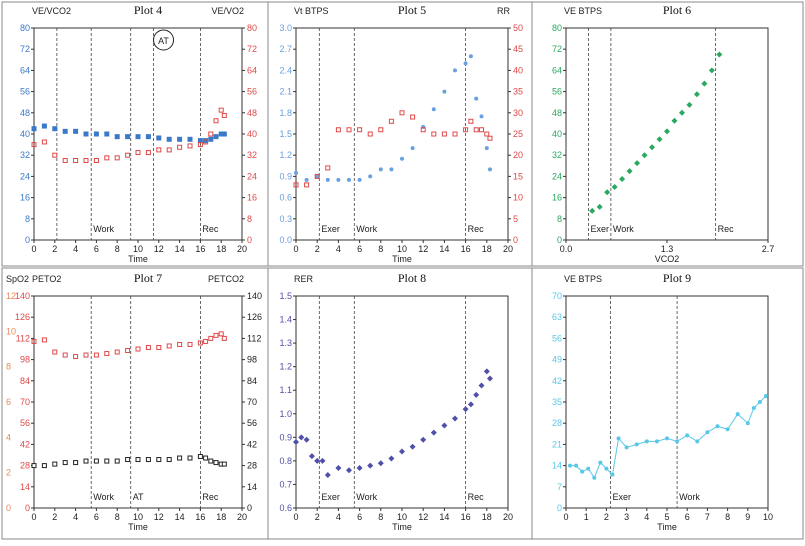 The height and width of the screenshot is (546, 805). Describe the element at coordinates (8, 402) in the screenshot. I see `y2-tick-label: 6` at that location.